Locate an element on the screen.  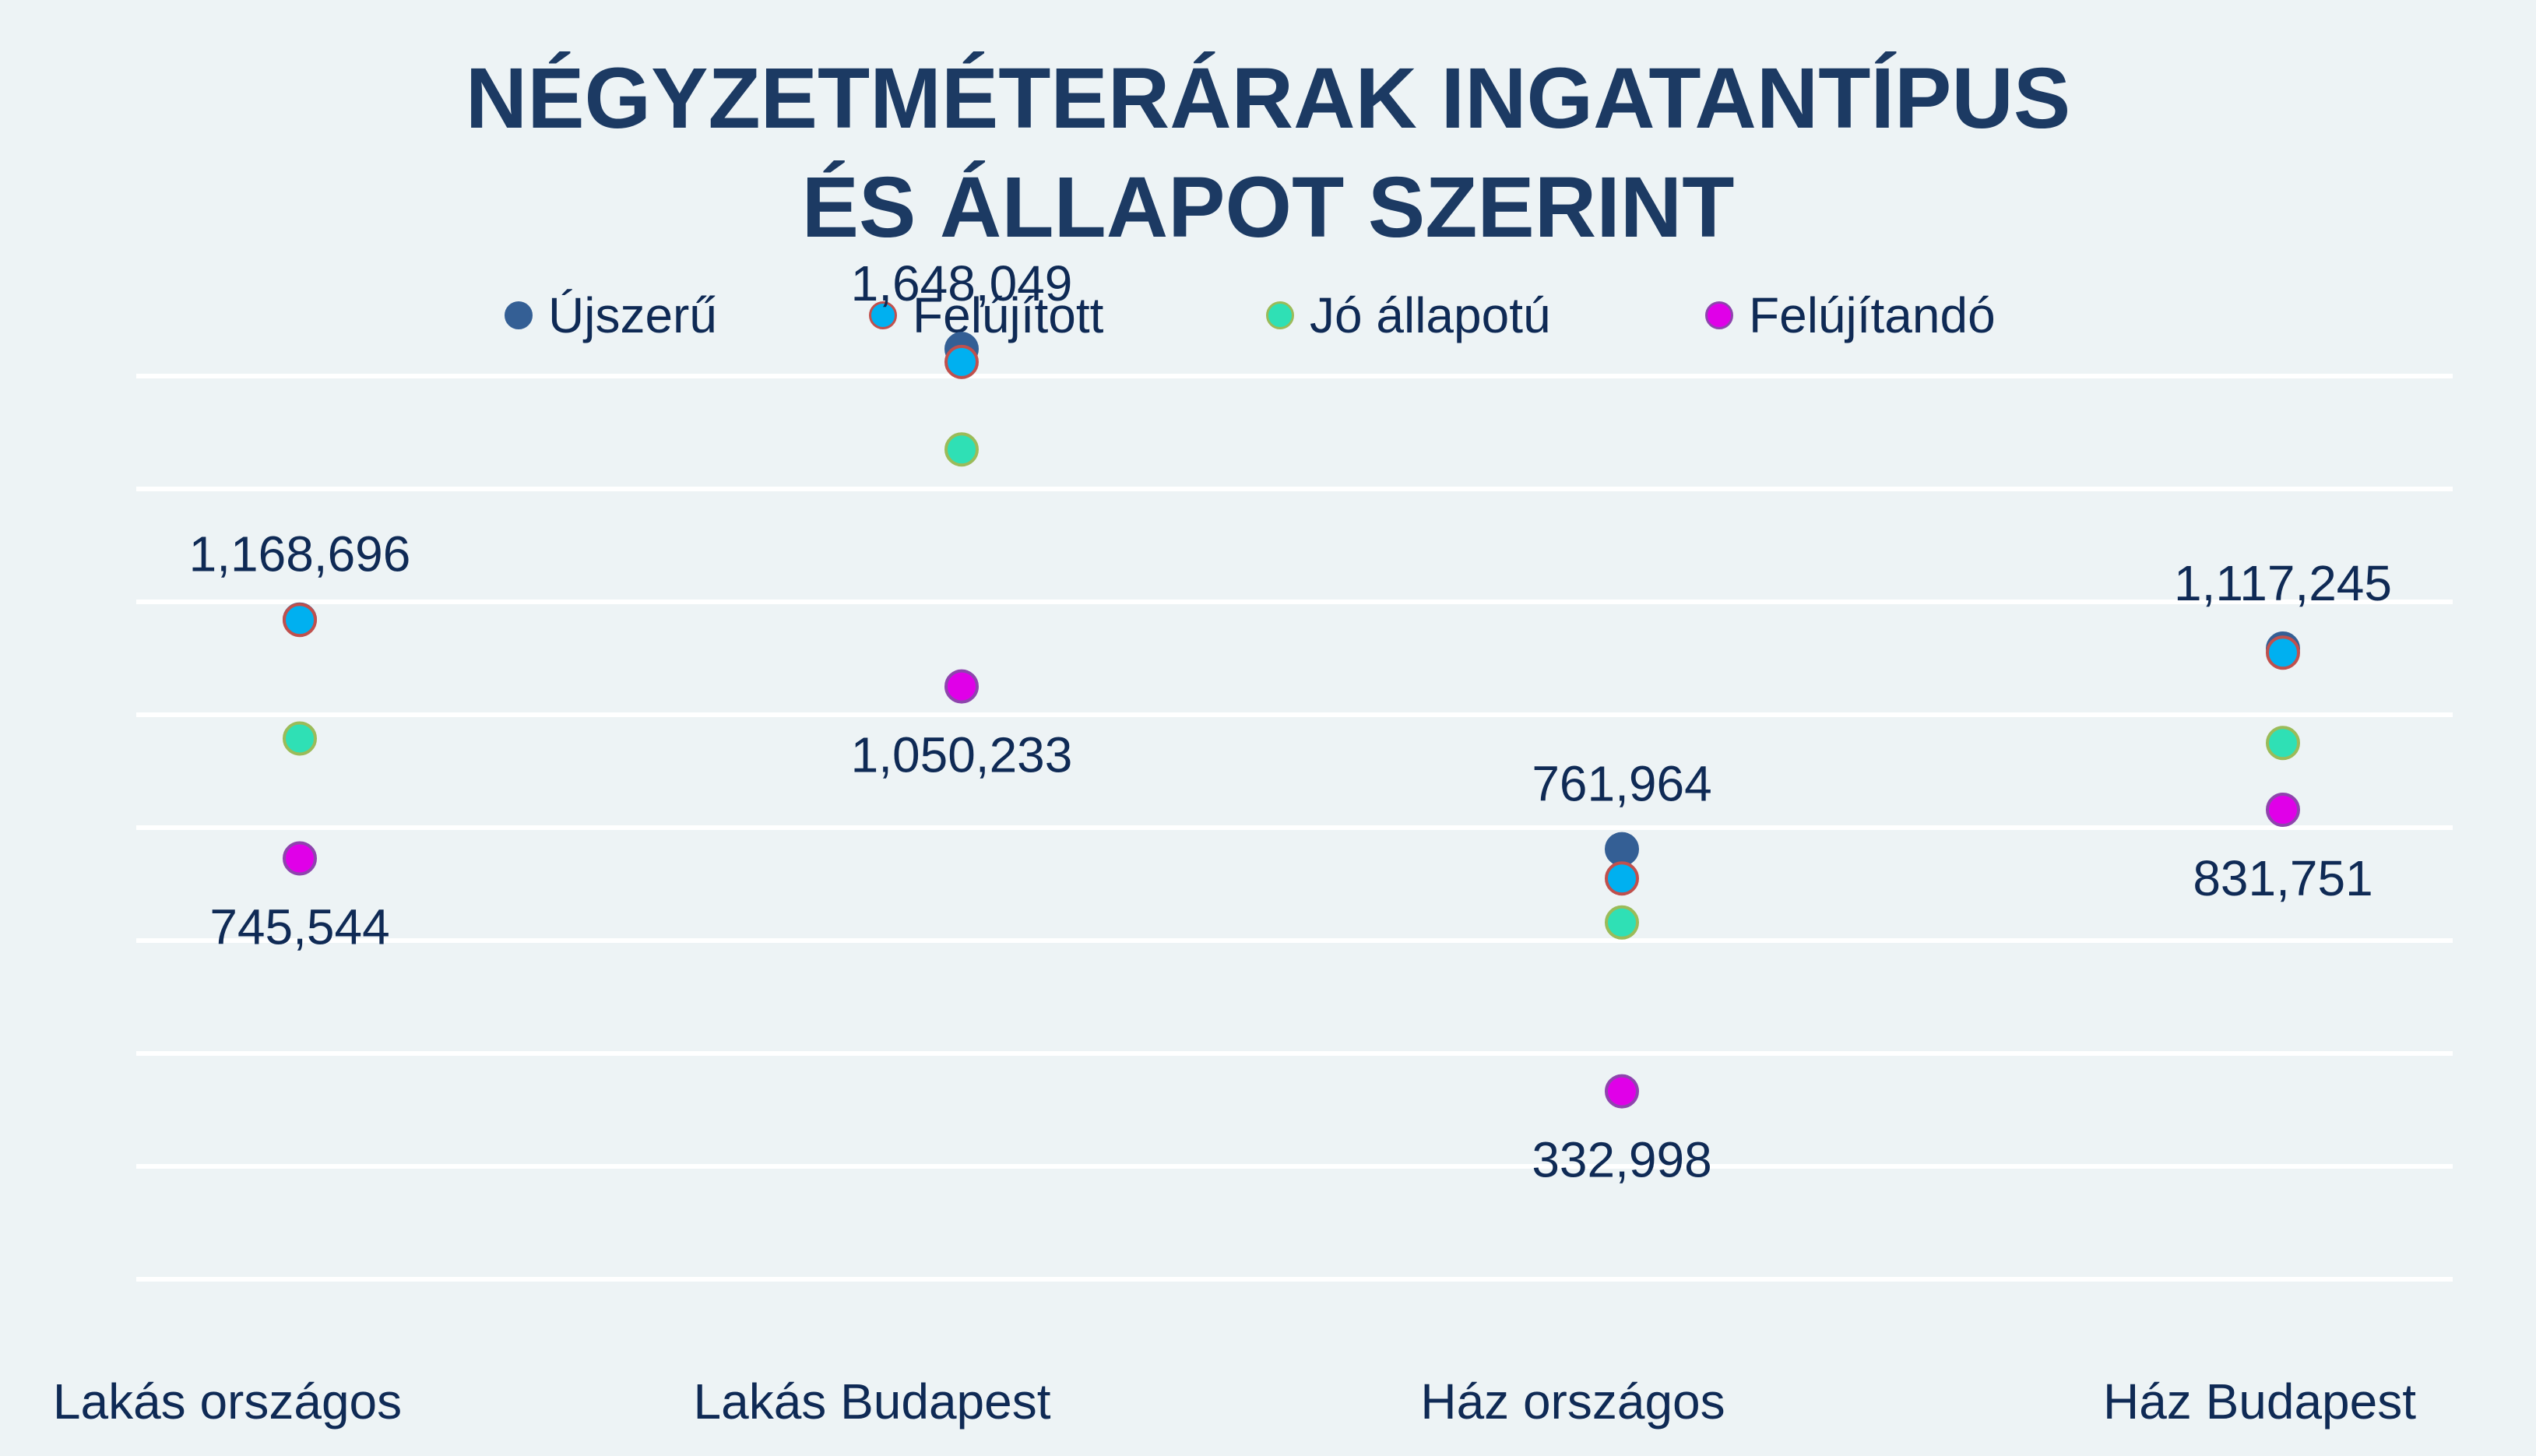
legend-item-jo-allapotu: Jó állapotú is located at coordinates (1408, 315).